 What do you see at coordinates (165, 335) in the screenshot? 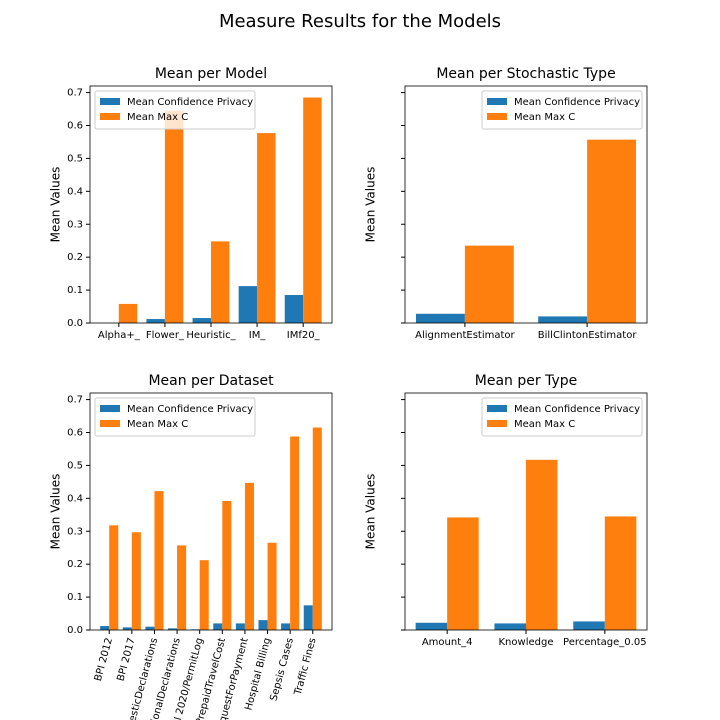
I see `x-tick-label: Flower_` at bounding box center [165, 335].